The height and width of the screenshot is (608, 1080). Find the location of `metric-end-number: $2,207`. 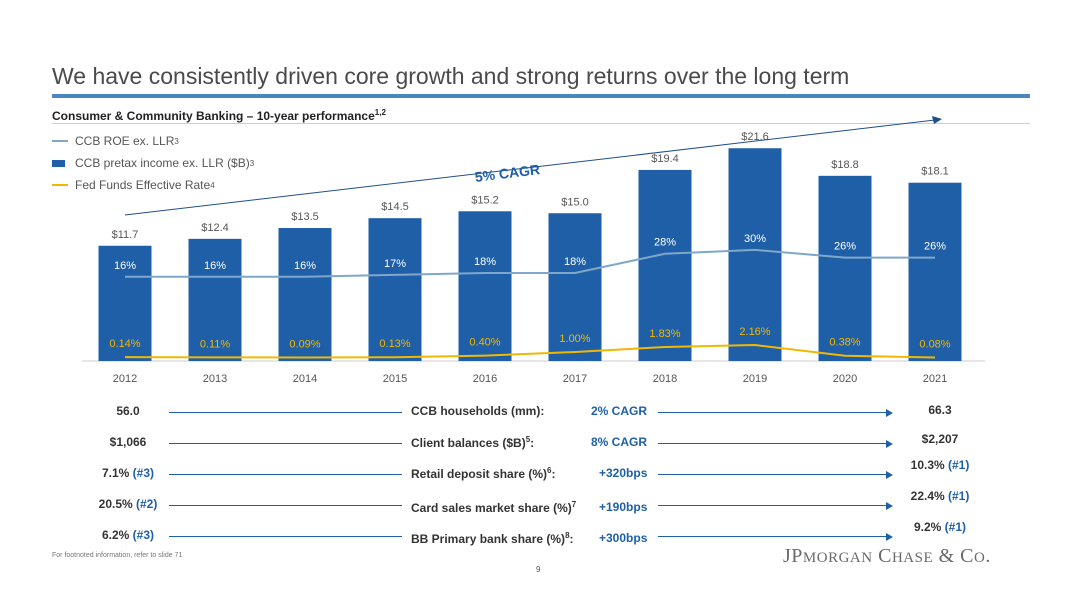

metric-end-number: $2,207 is located at coordinates (940, 439).